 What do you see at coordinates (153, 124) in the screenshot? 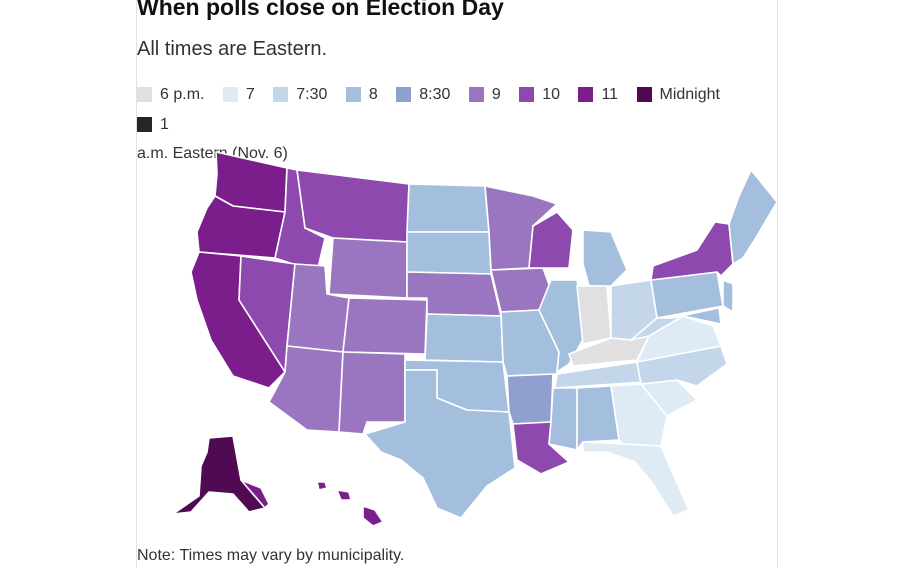
I see `legend-item-1am: 1` at bounding box center [153, 124].